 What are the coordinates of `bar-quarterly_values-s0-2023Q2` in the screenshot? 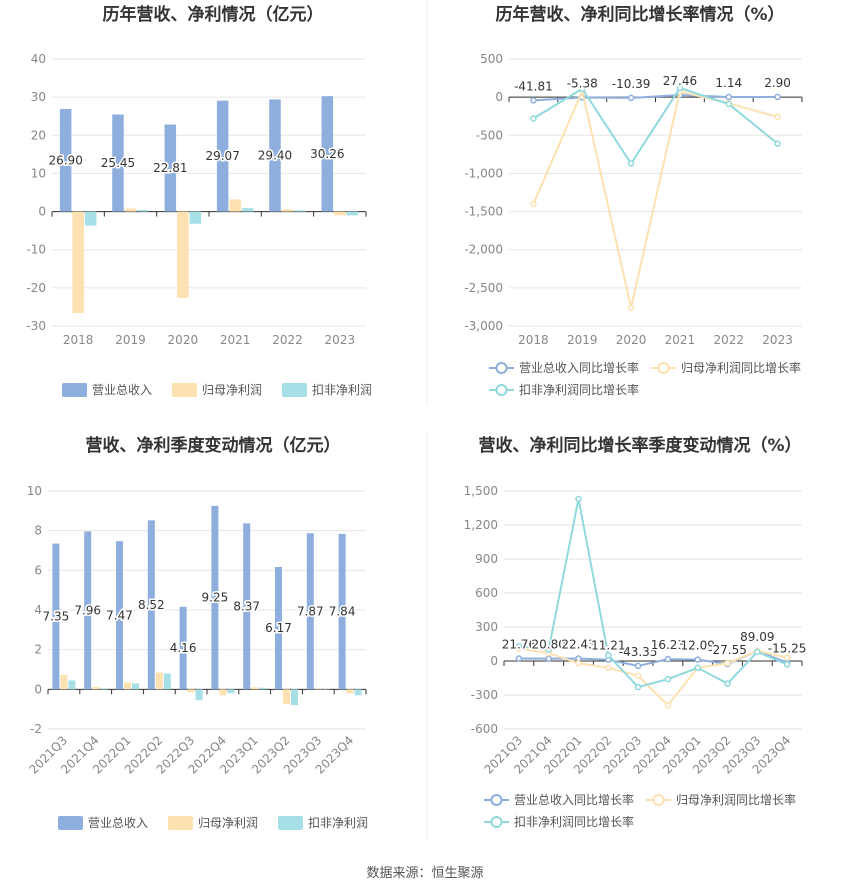 It's located at (279, 628).